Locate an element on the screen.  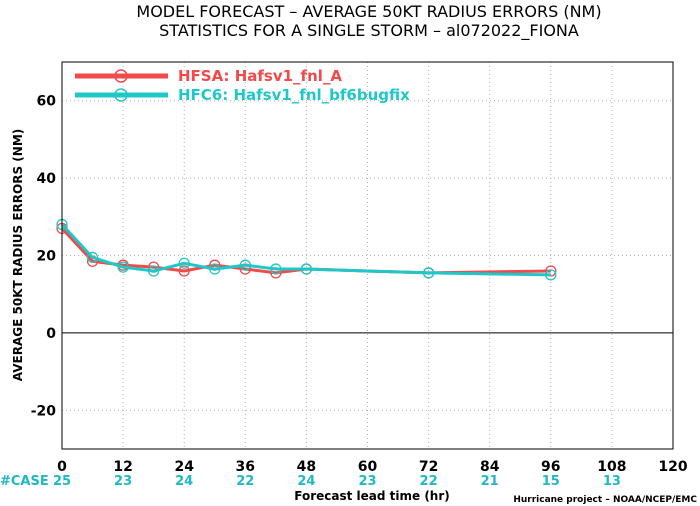
x-tick-label: 120 is located at coordinates (672, 467).